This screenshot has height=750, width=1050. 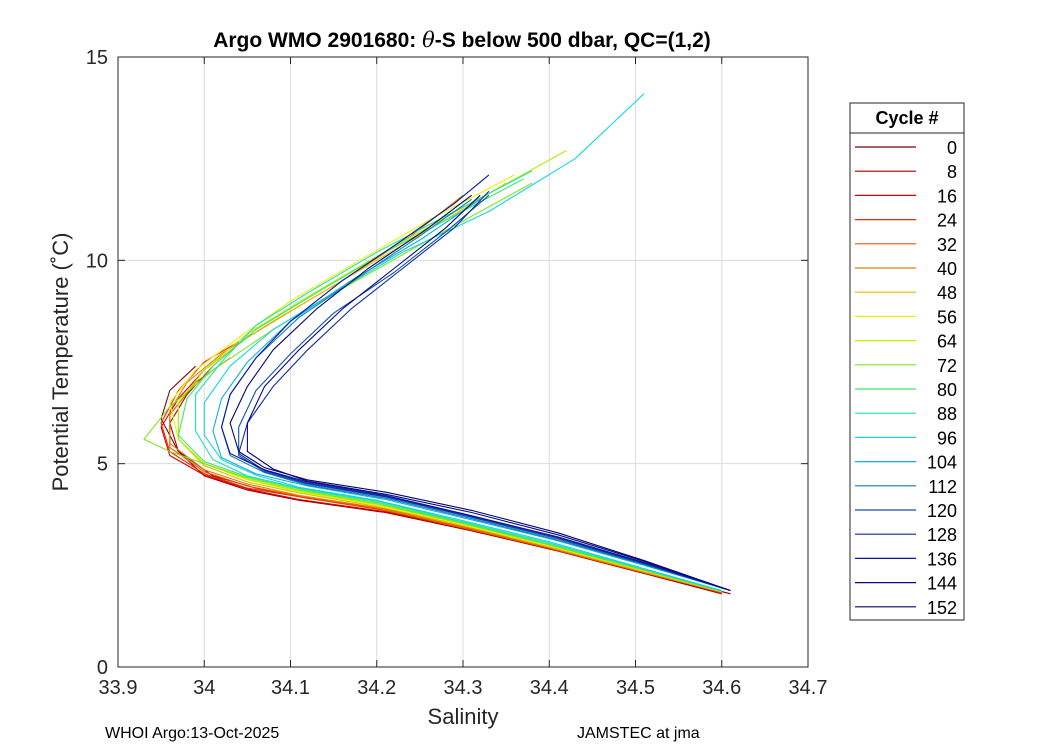 What do you see at coordinates (942, 463) in the screenshot?
I see `legend-label: 104` at bounding box center [942, 463].